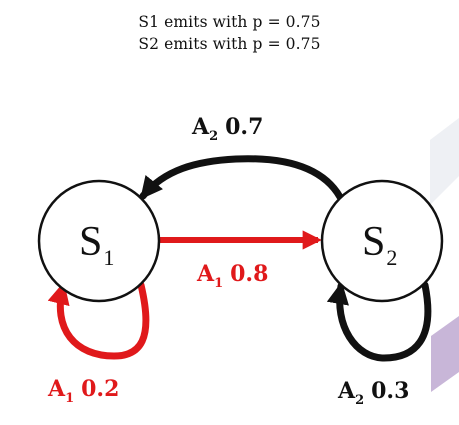 The height and width of the screenshot is (425, 459). What do you see at coordinates (346, 391) in the screenshot?
I see `label-s2-self-letter: A` at bounding box center [346, 391].